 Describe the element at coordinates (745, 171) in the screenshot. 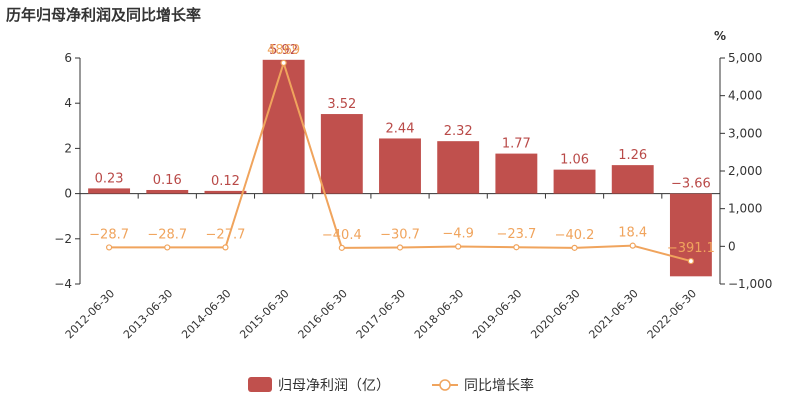

I see `right-tick-label: 2,000` at that location.